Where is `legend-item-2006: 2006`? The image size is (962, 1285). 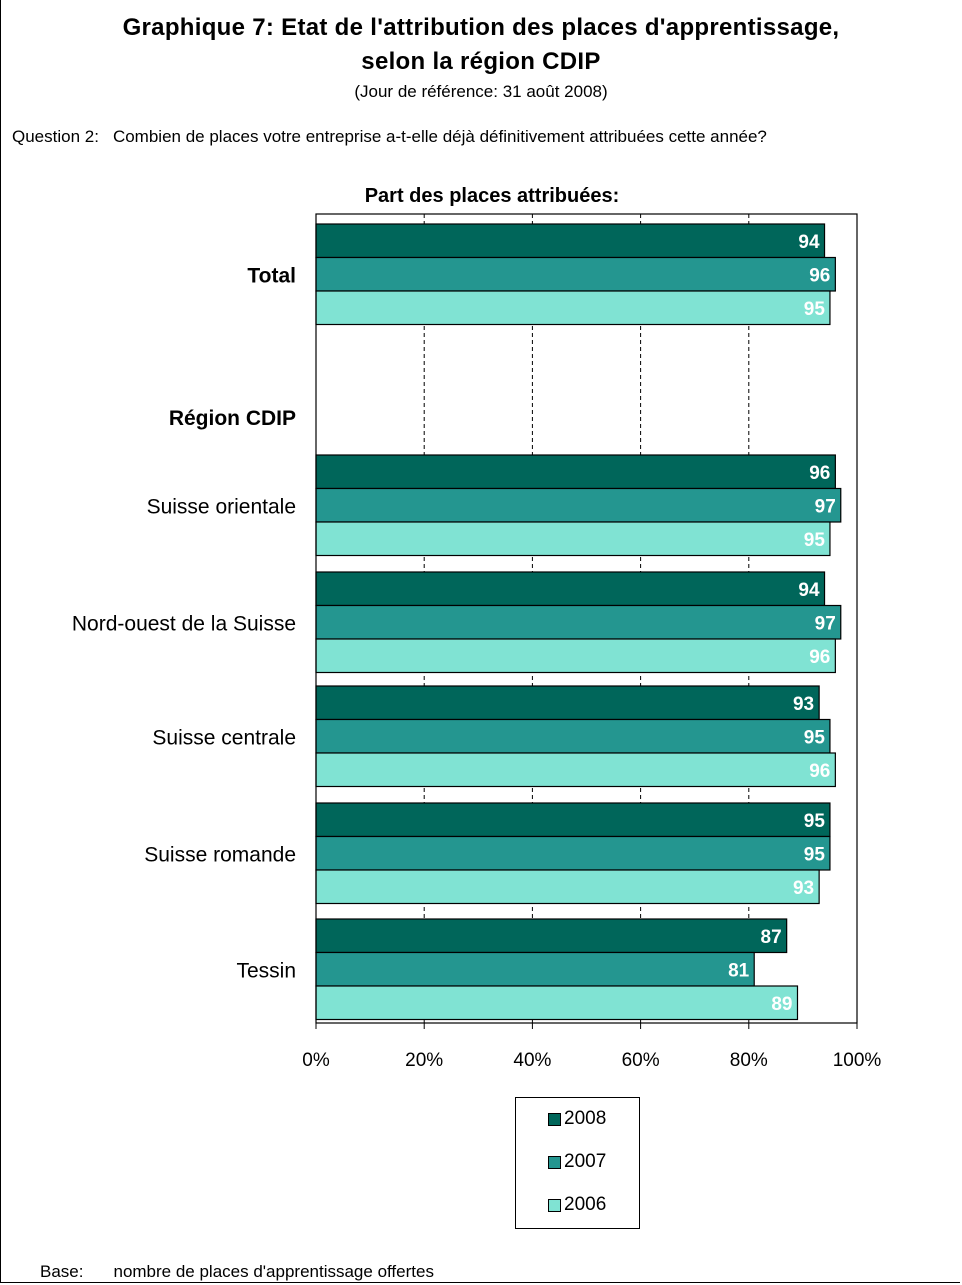 legend-item-2006: 2006 is located at coordinates (577, 1205).